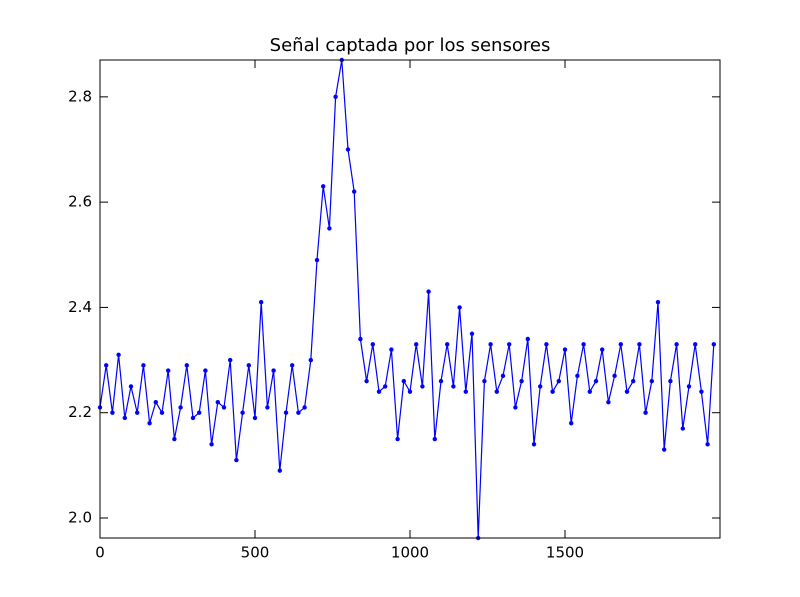 The image size is (800, 597). Describe the element at coordinates (100, 553) in the screenshot. I see `x-tick-label: 0` at that location.